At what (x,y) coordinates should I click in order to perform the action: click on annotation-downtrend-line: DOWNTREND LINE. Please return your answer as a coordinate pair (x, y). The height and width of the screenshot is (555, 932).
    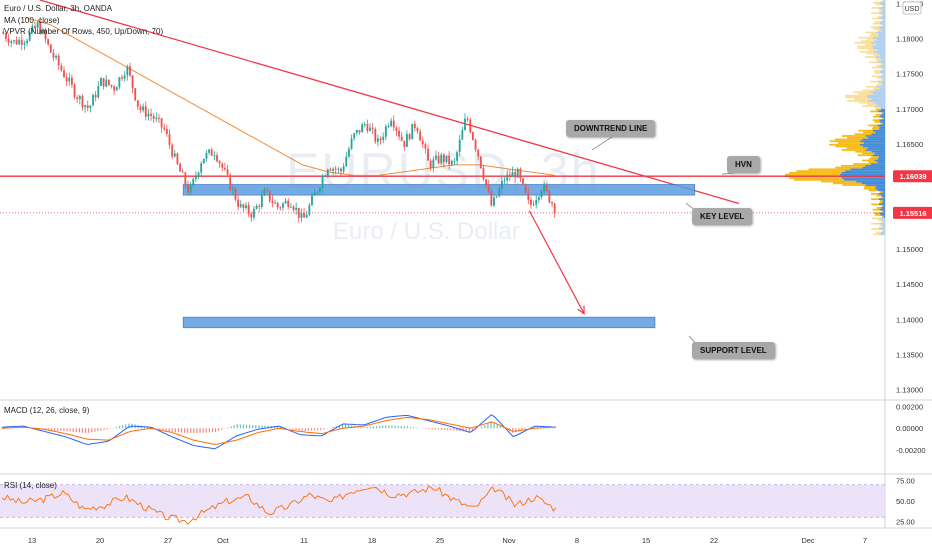
    Looking at the image, I should click on (611, 128).